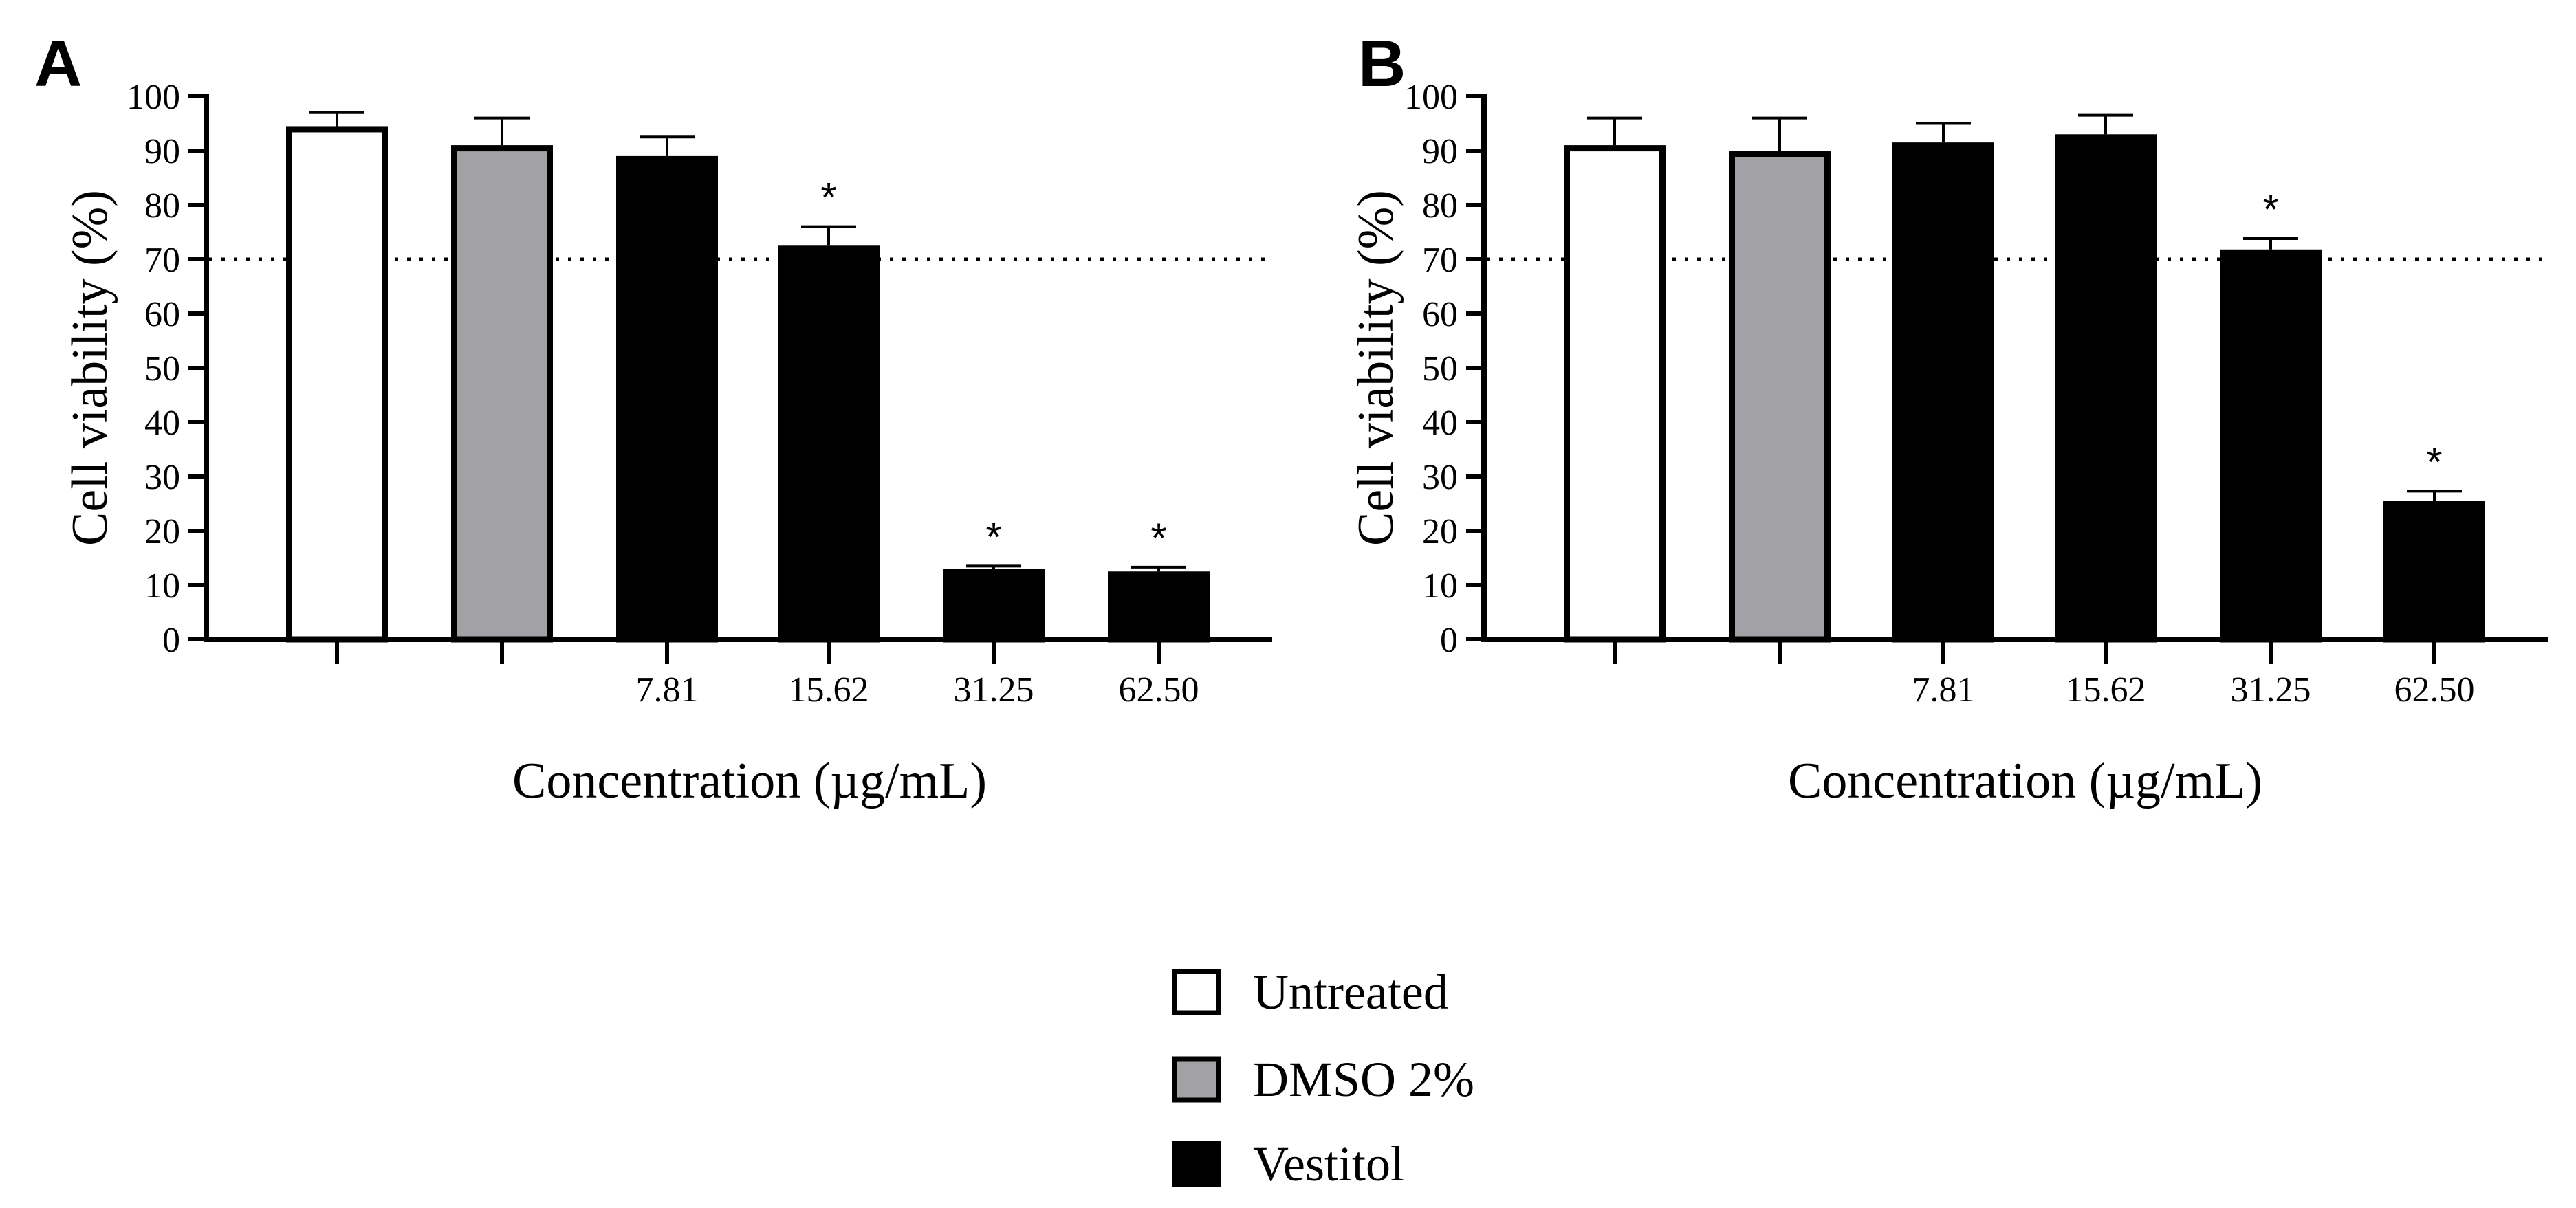  I want to click on legend-label: DMSO 2%, so click(1363, 1079).